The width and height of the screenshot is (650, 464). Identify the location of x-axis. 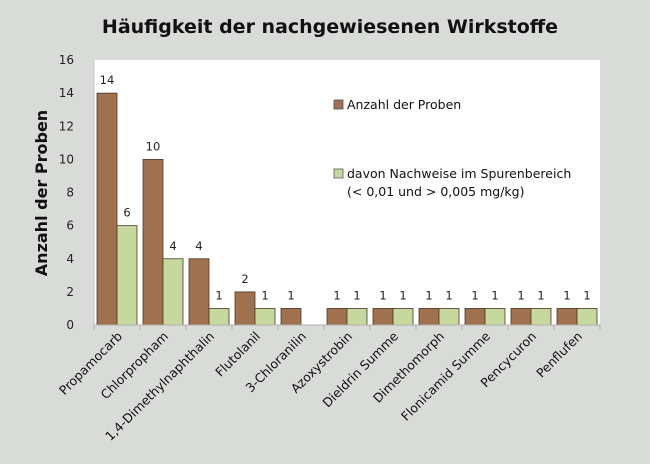
(347, 327).